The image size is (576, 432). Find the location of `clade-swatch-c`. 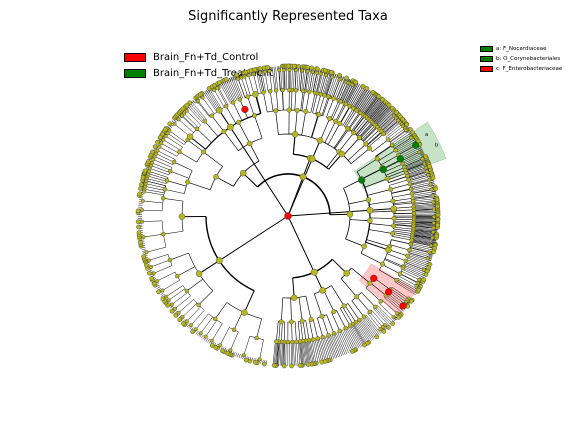

clade-swatch-c is located at coordinates (486, 69).